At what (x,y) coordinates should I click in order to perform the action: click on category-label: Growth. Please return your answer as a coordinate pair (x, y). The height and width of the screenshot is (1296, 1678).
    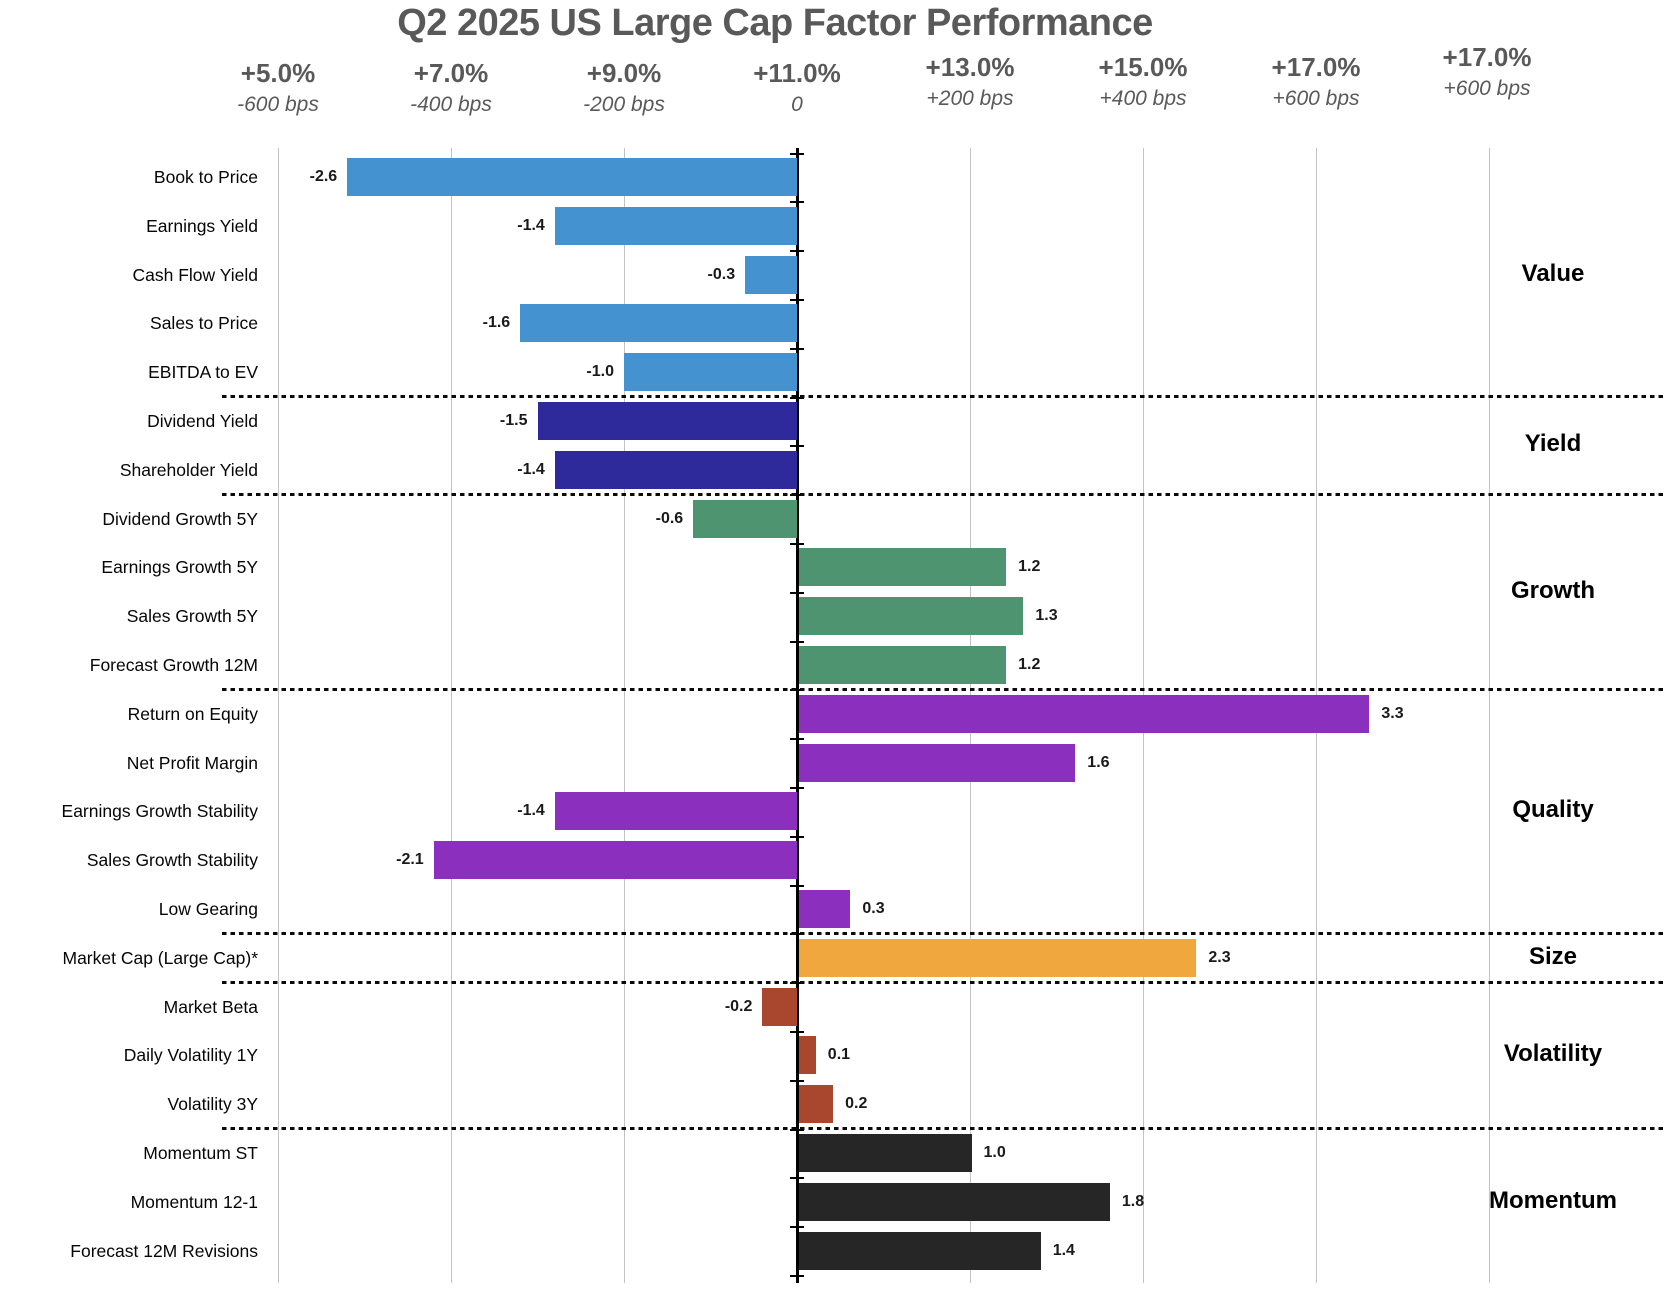
    Looking at the image, I should click on (1553, 590).